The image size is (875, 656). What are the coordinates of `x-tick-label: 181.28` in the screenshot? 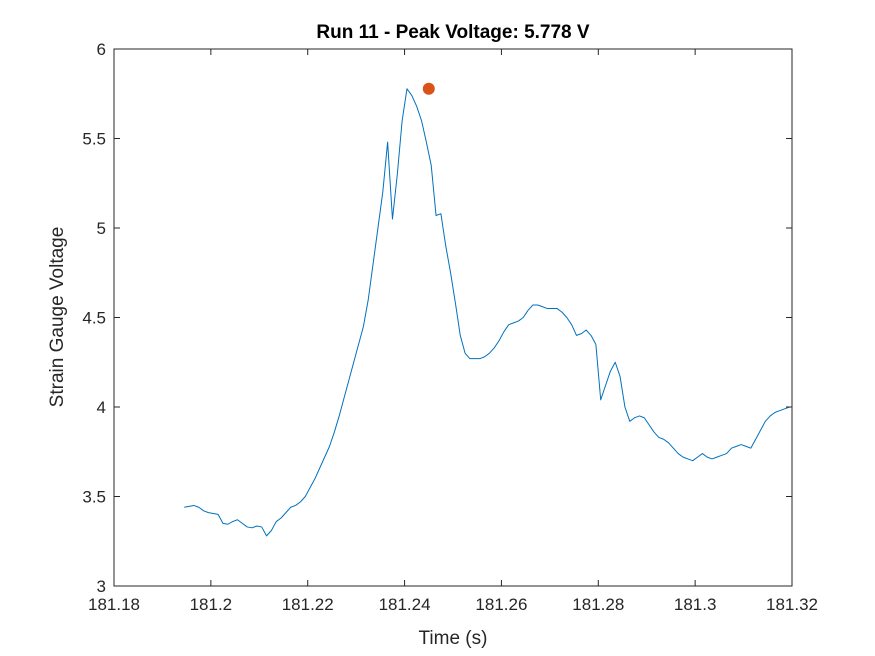 It's located at (598, 604).